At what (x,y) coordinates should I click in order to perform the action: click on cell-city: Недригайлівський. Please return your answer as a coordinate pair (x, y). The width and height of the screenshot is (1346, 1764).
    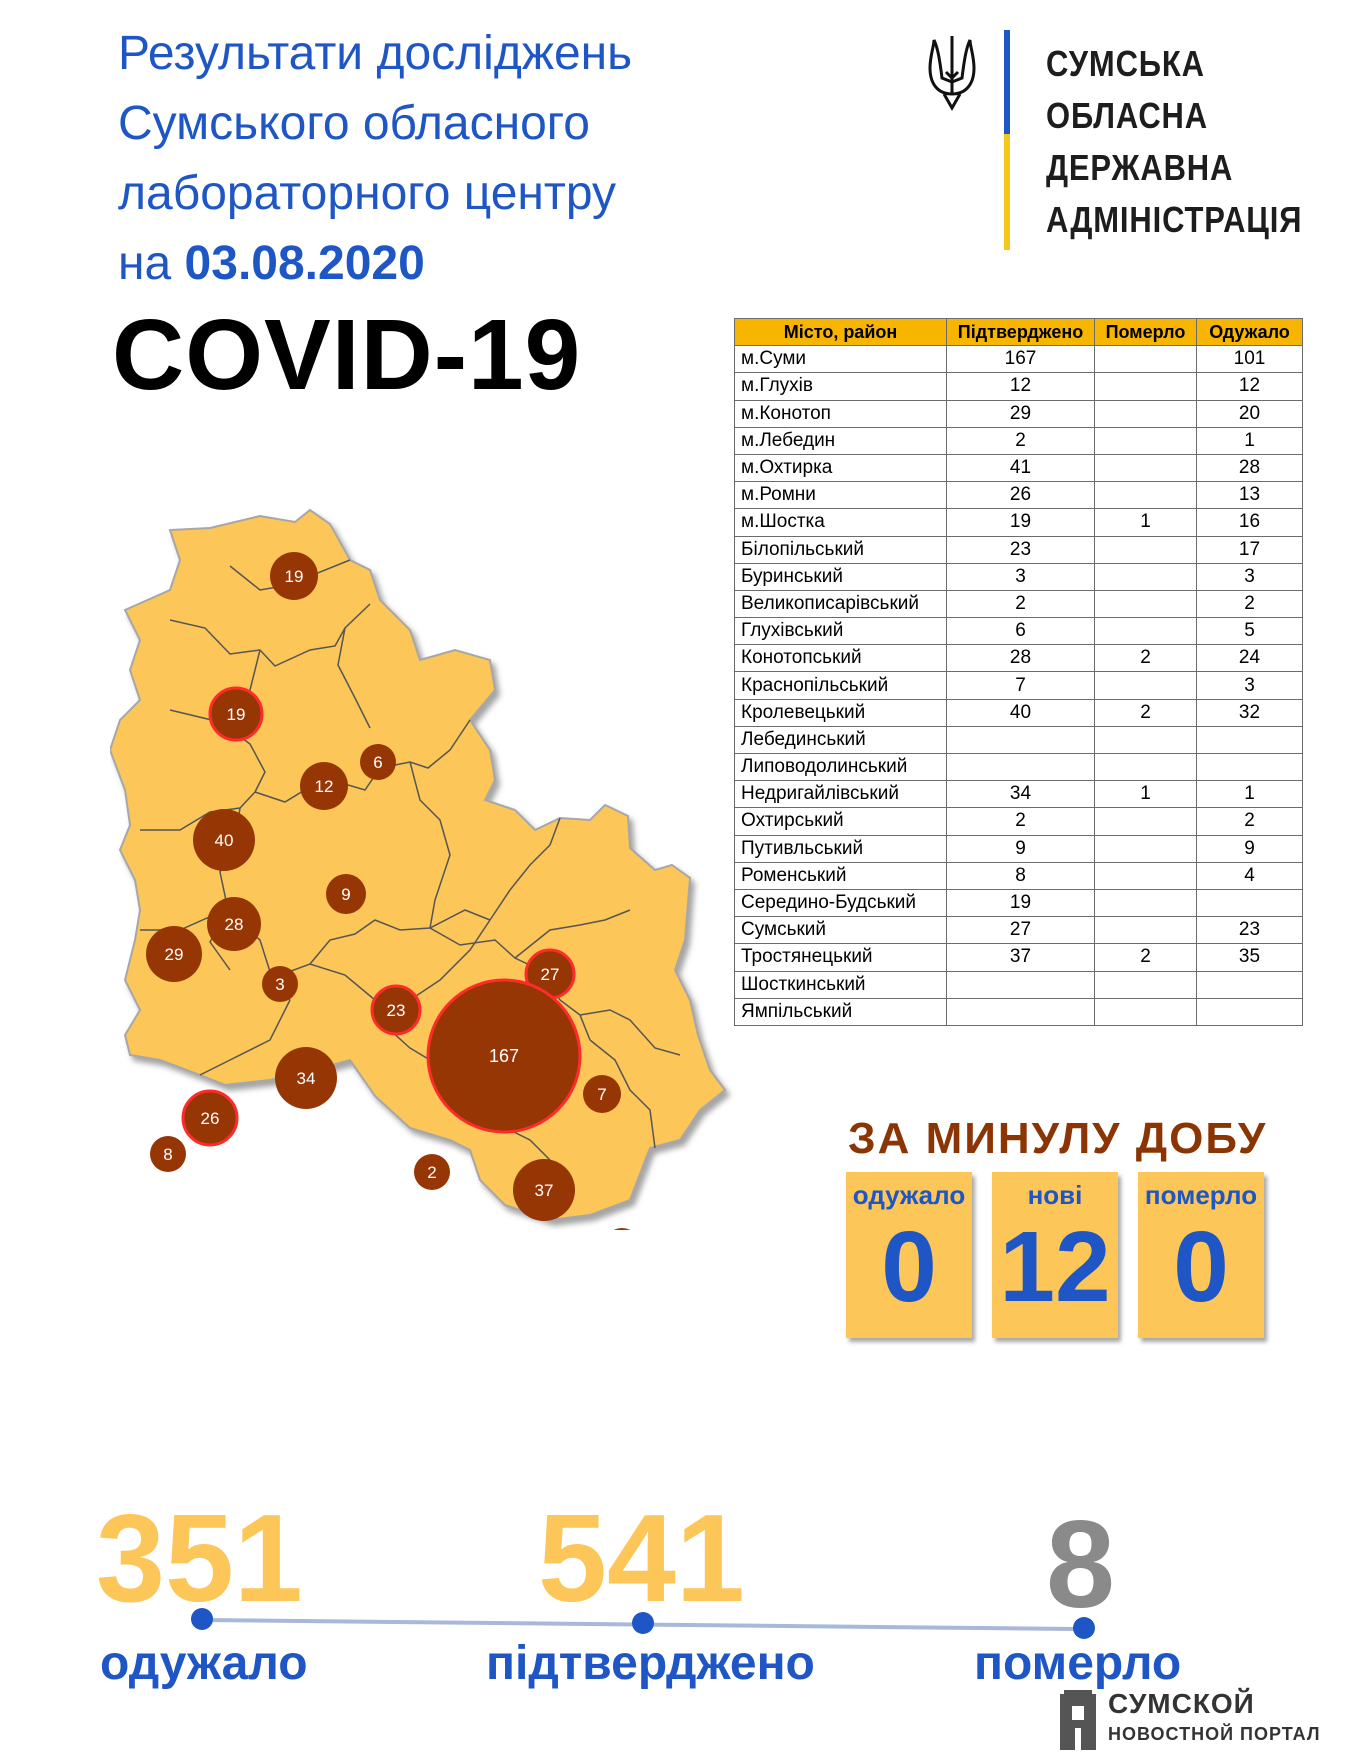
    Looking at the image, I should click on (840, 794).